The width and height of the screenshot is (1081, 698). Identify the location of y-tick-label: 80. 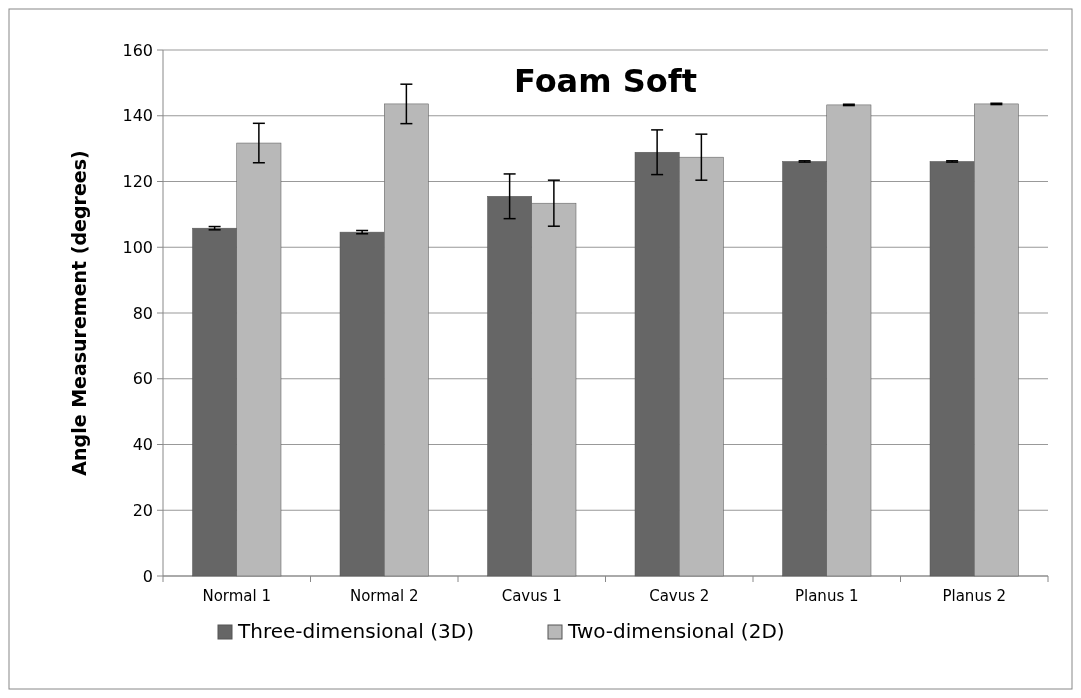
(142, 313).